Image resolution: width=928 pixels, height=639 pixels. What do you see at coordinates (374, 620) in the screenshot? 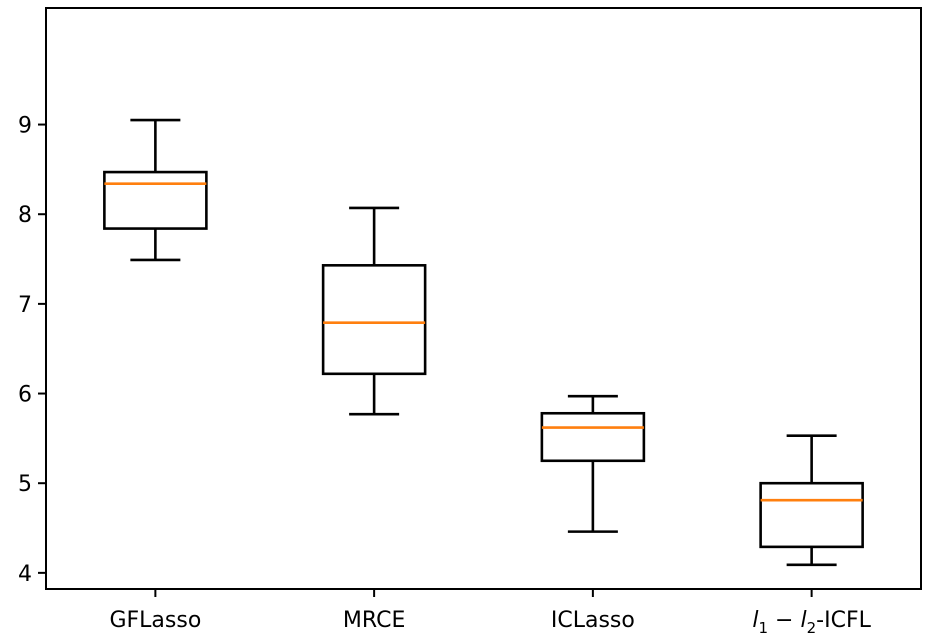
I see `x-tick-label: MRCE` at bounding box center [374, 620].